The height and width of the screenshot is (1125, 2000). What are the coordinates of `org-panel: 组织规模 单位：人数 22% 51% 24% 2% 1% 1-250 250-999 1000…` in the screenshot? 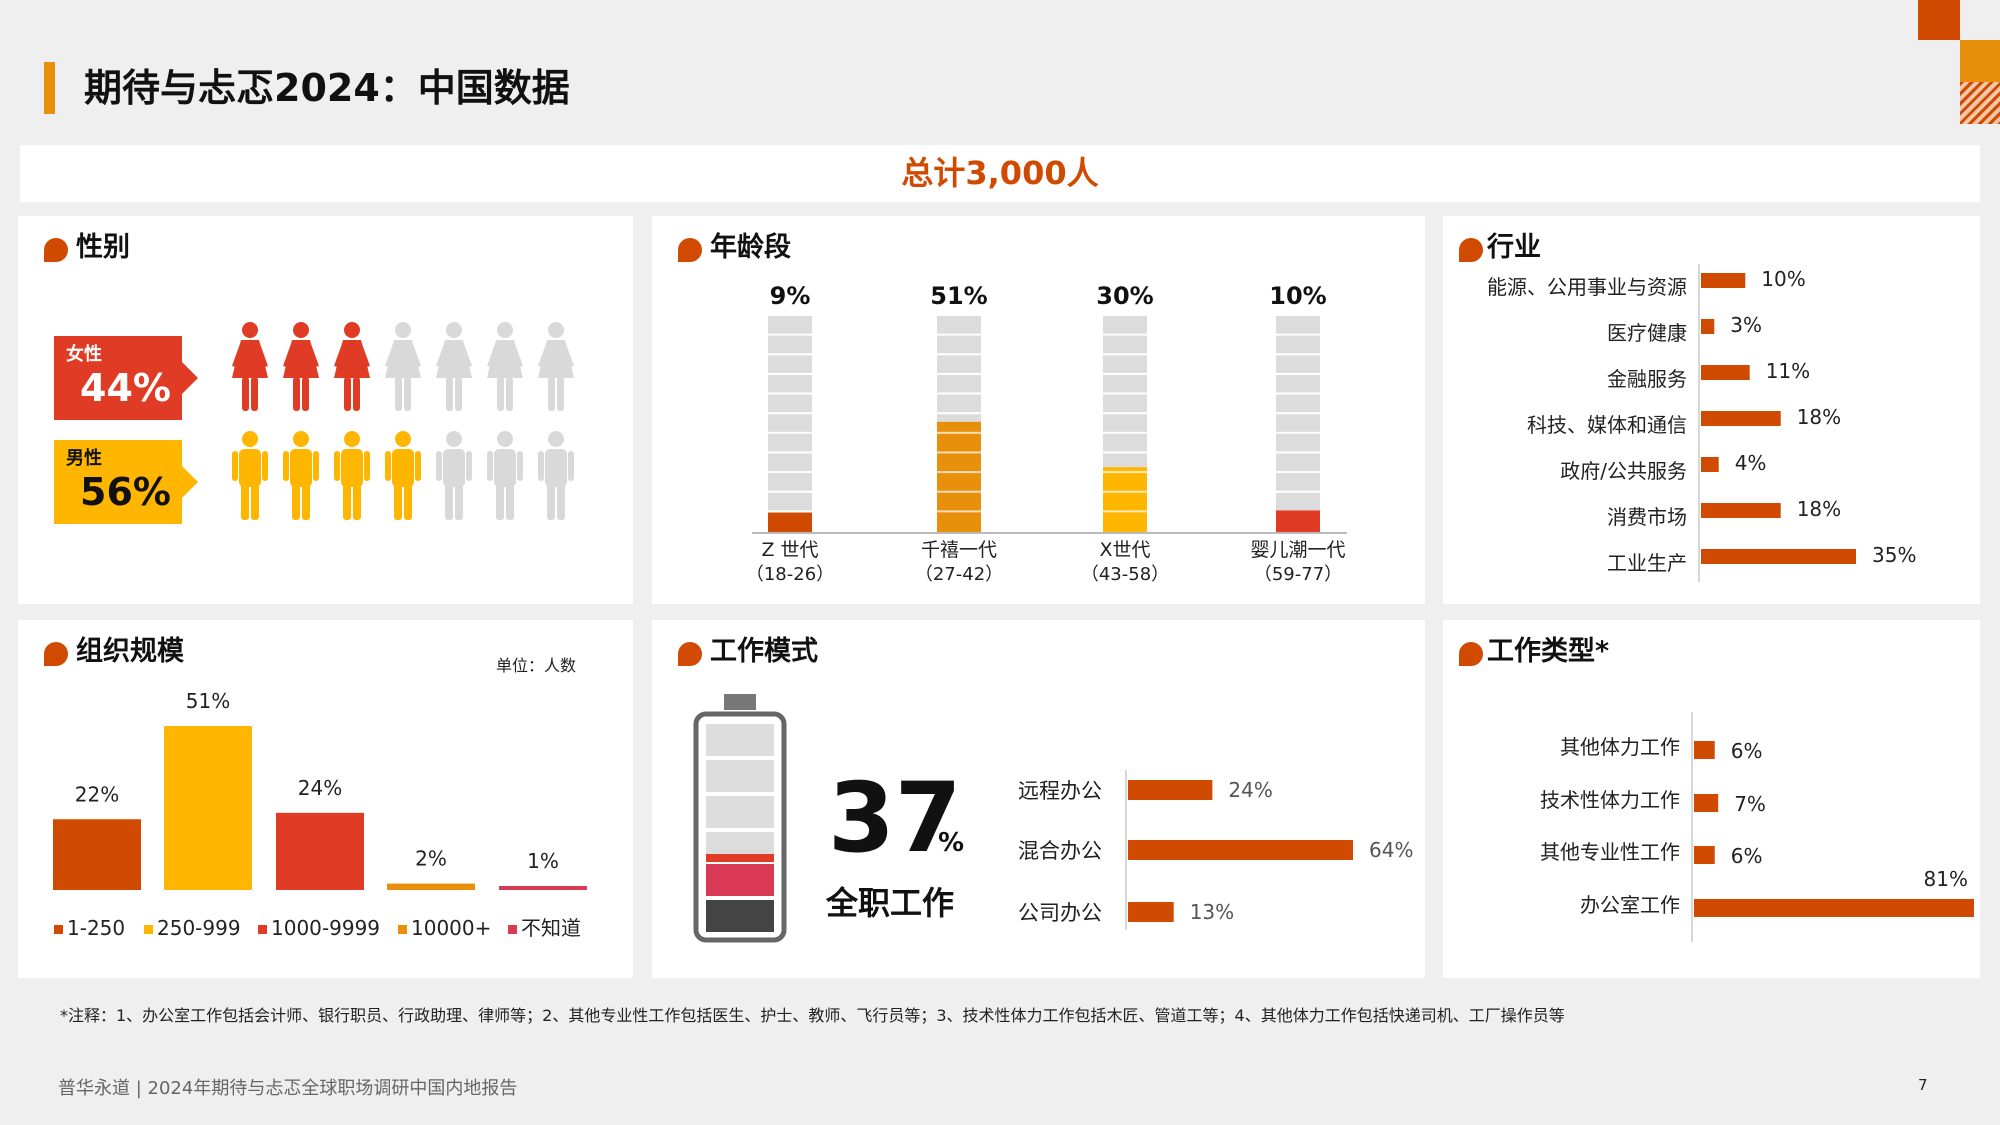 It's located at (325, 799).